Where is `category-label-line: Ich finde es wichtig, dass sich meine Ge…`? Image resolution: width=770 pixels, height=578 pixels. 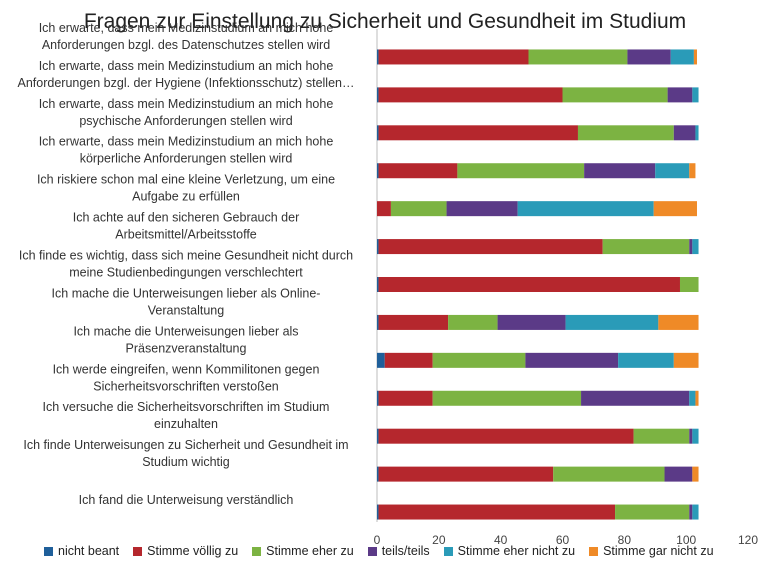
category-label-line: Ich finde es wichtig, dass sich meine Ge… is located at coordinates (186, 256).